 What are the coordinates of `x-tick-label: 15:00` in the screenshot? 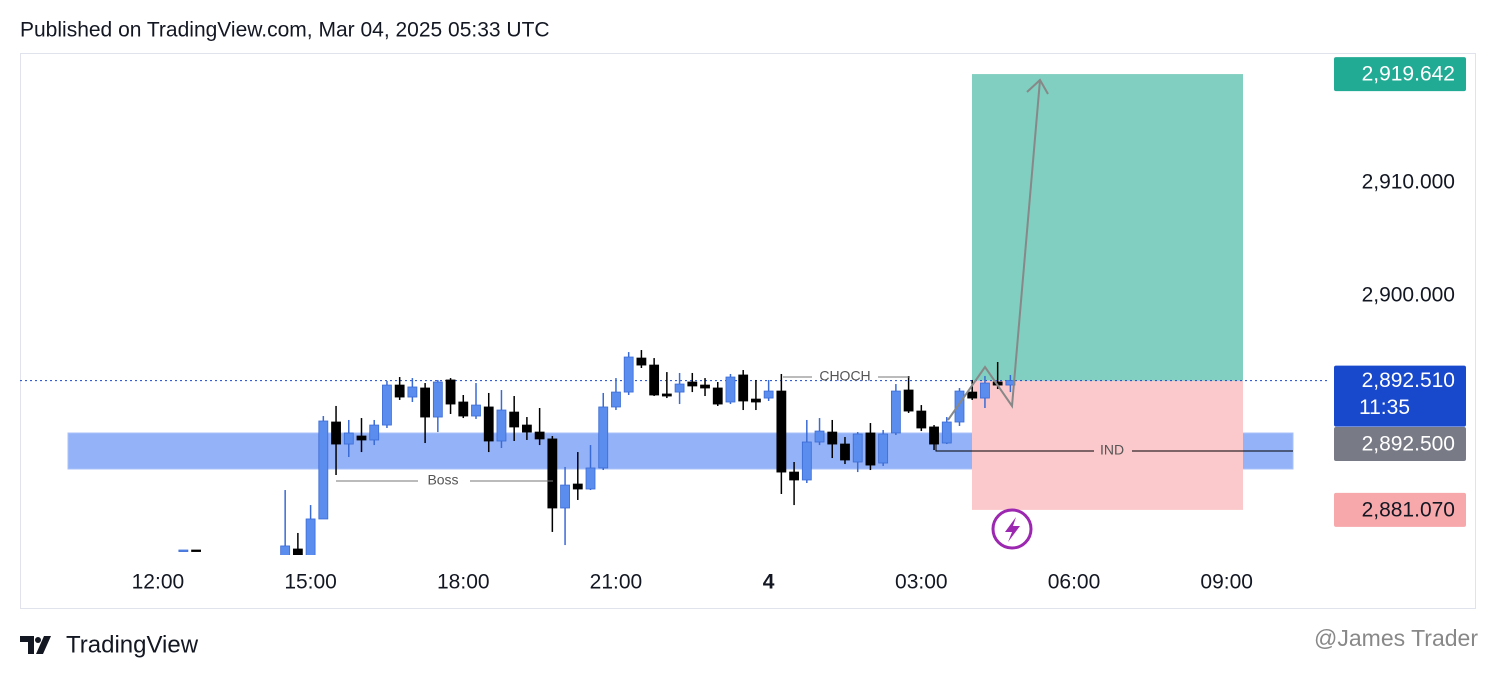 It's located at (310, 582).